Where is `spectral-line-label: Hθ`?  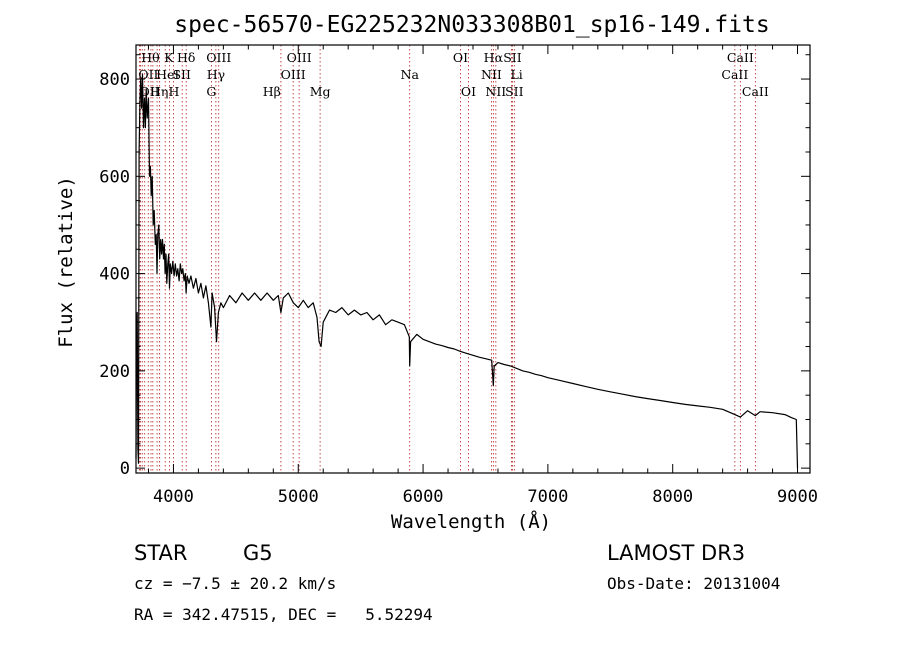 spectral-line-label: Hθ is located at coordinates (150, 57).